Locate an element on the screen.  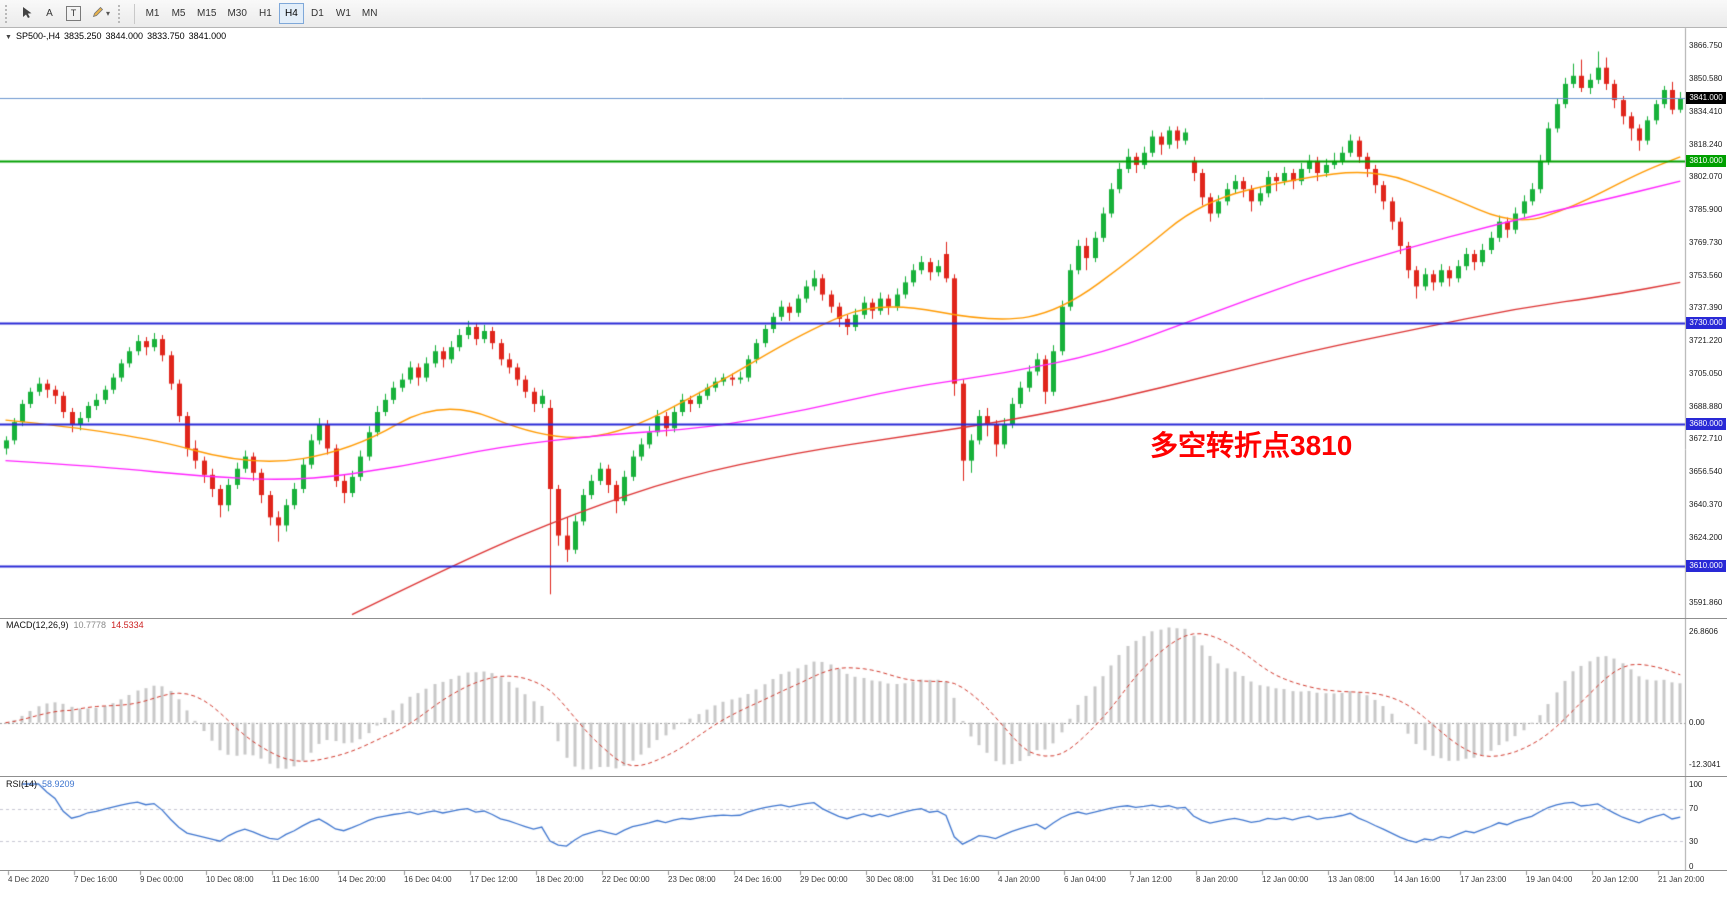
symbol-period-label: SP500-,H4 is located at coordinates (37, 36).